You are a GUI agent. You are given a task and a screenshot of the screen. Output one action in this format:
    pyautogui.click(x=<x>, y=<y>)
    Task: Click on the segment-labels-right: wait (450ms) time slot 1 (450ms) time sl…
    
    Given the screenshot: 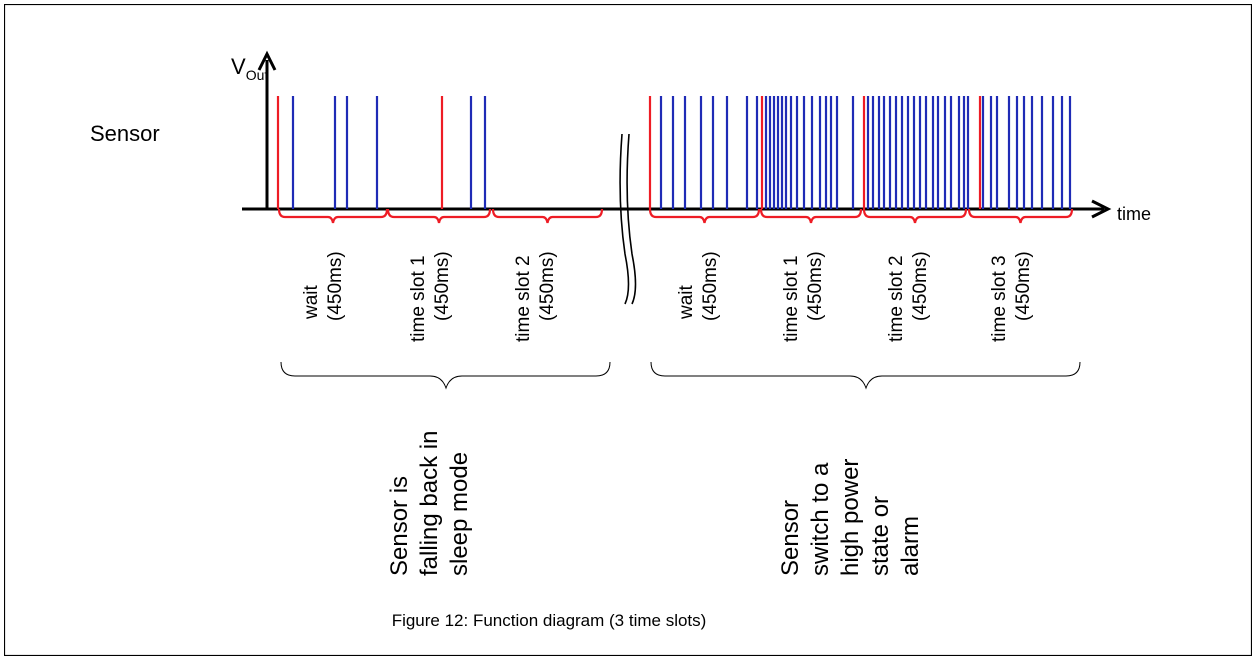 What is the action you would take?
    pyautogui.click(x=855, y=296)
    